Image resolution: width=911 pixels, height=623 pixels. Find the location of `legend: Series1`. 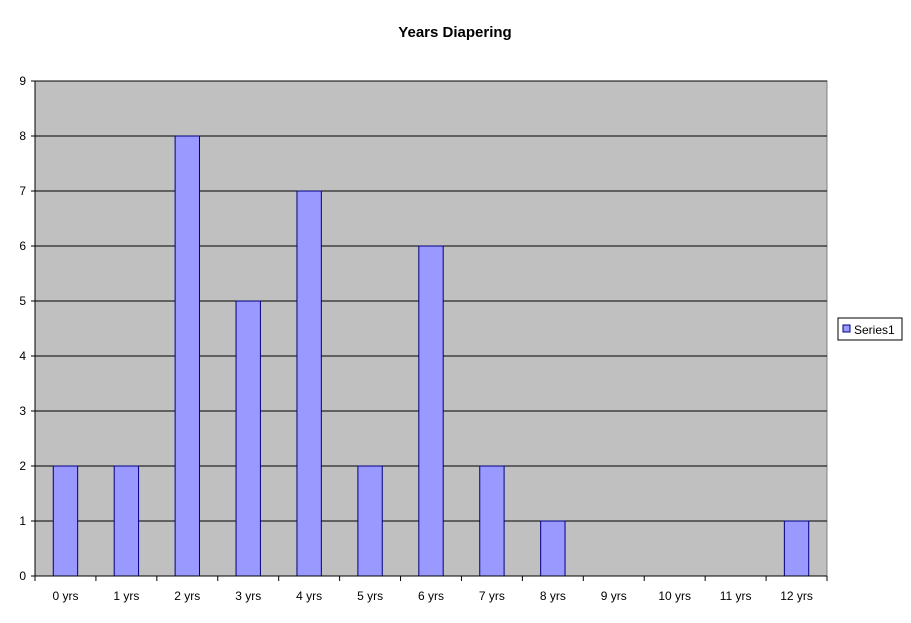

legend: Series1 is located at coordinates (870, 329).